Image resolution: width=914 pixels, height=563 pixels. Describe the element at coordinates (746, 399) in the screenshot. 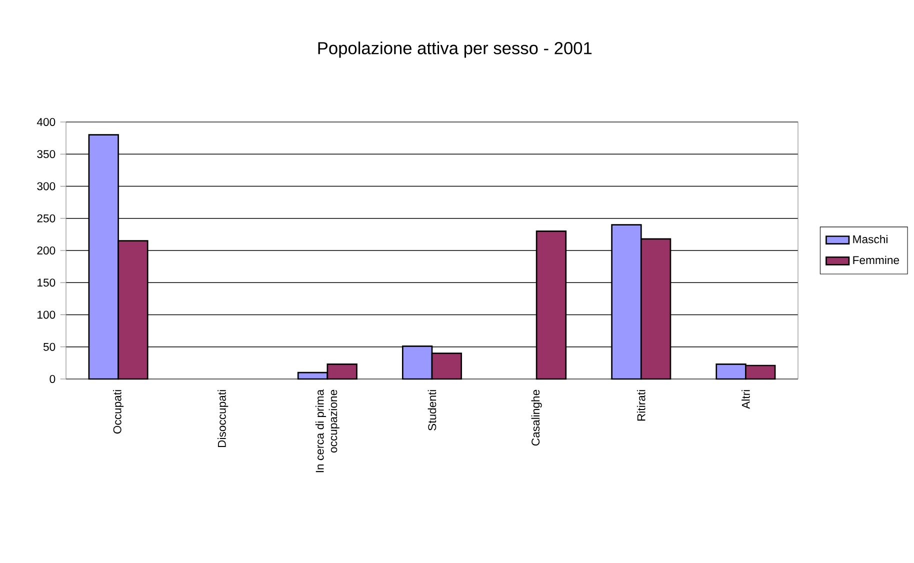

I see `x-tick-label: Altri` at that location.